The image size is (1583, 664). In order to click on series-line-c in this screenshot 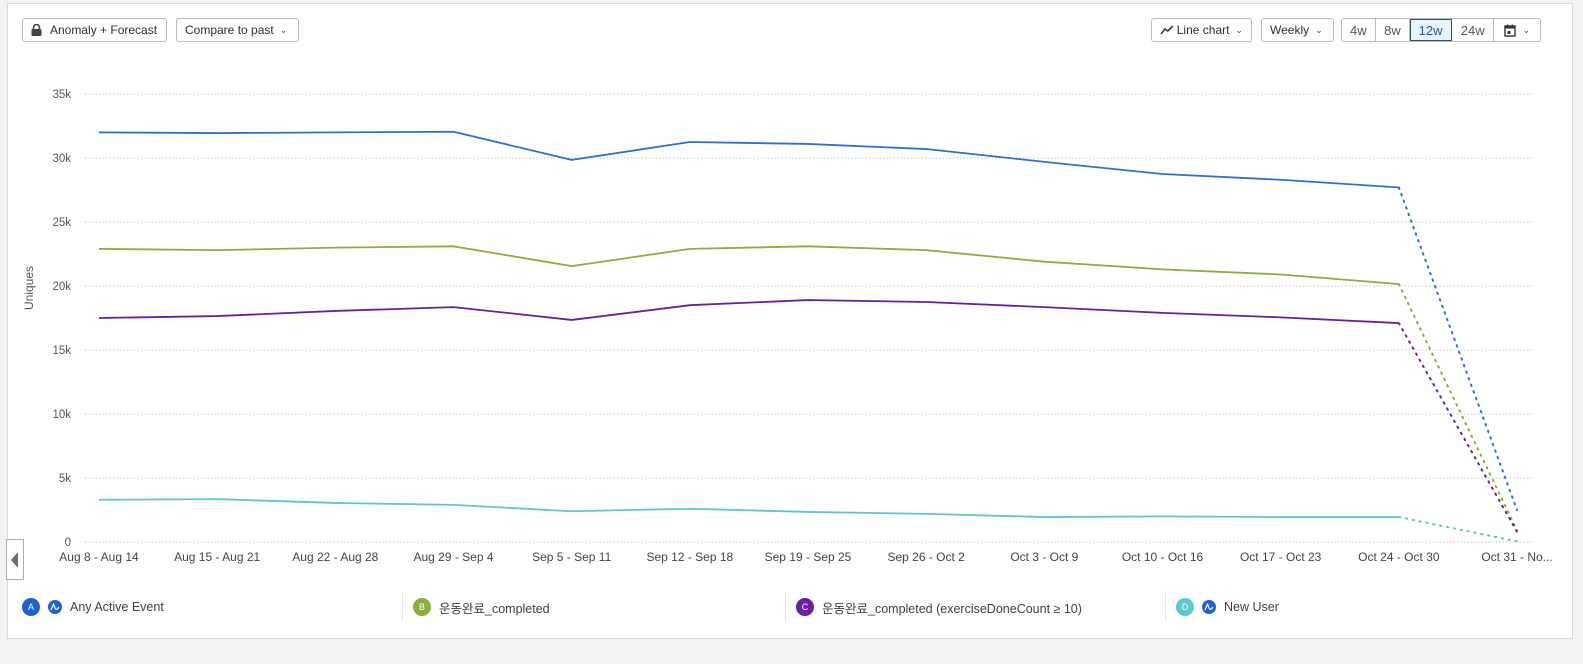, I will do `click(748, 312)`.